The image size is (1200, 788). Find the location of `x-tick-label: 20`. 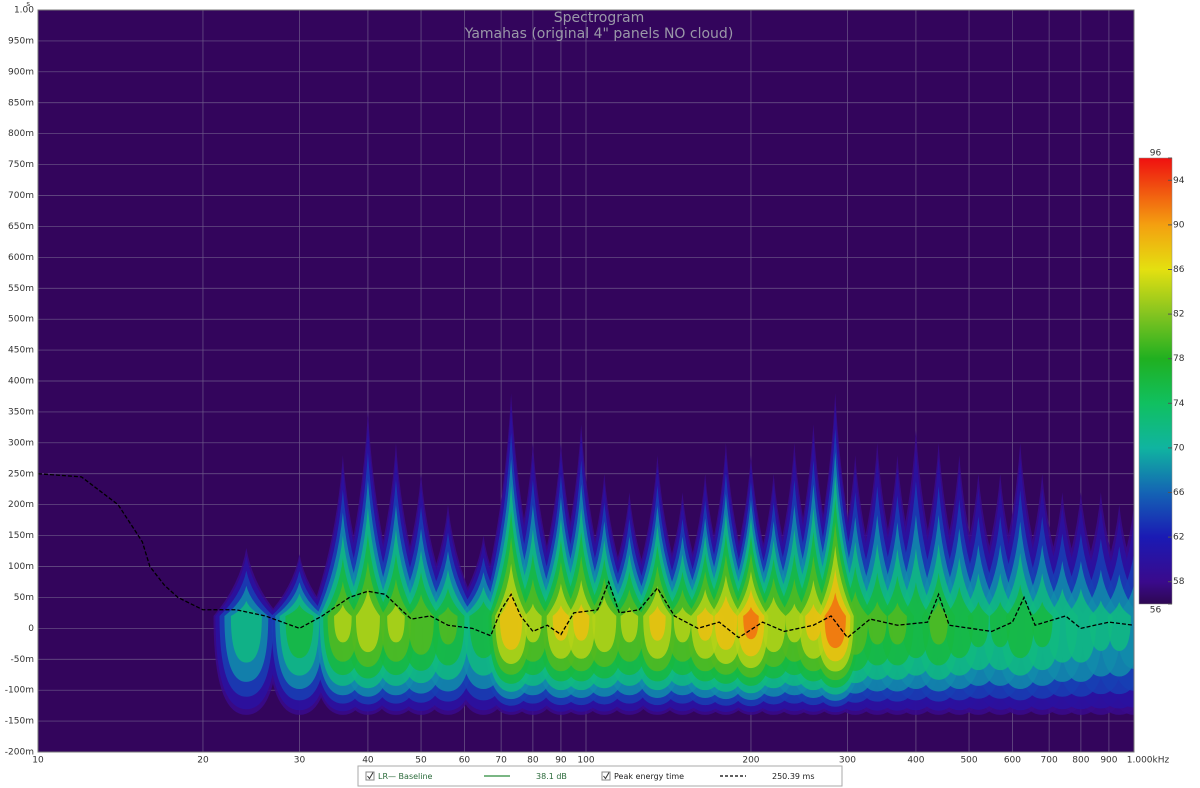

x-tick-label: 20 is located at coordinates (203, 761).